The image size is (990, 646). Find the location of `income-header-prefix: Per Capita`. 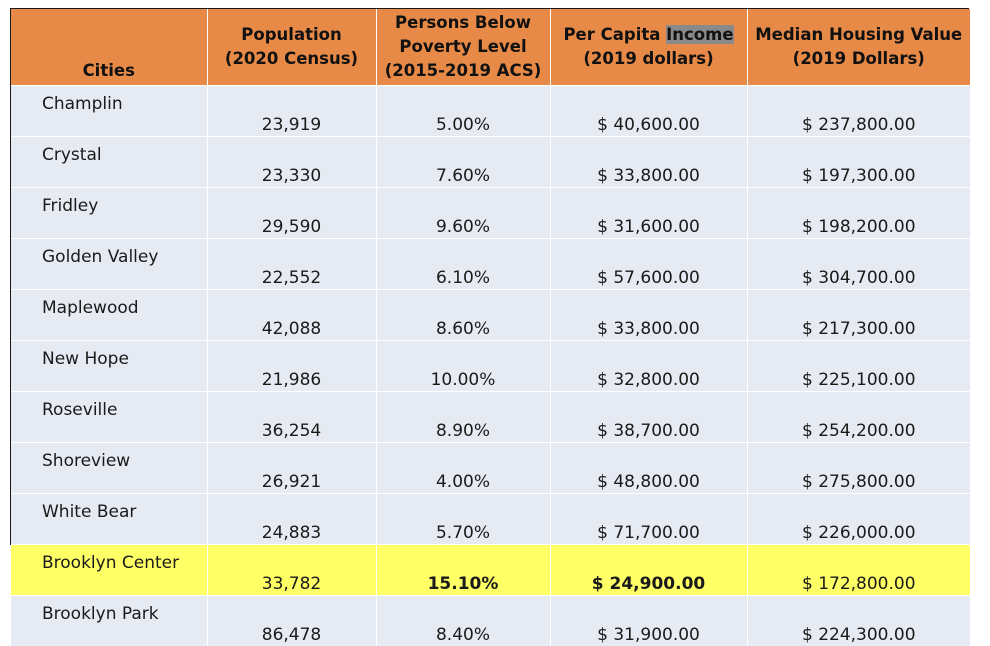

income-header-prefix: Per Capita is located at coordinates (614, 34).